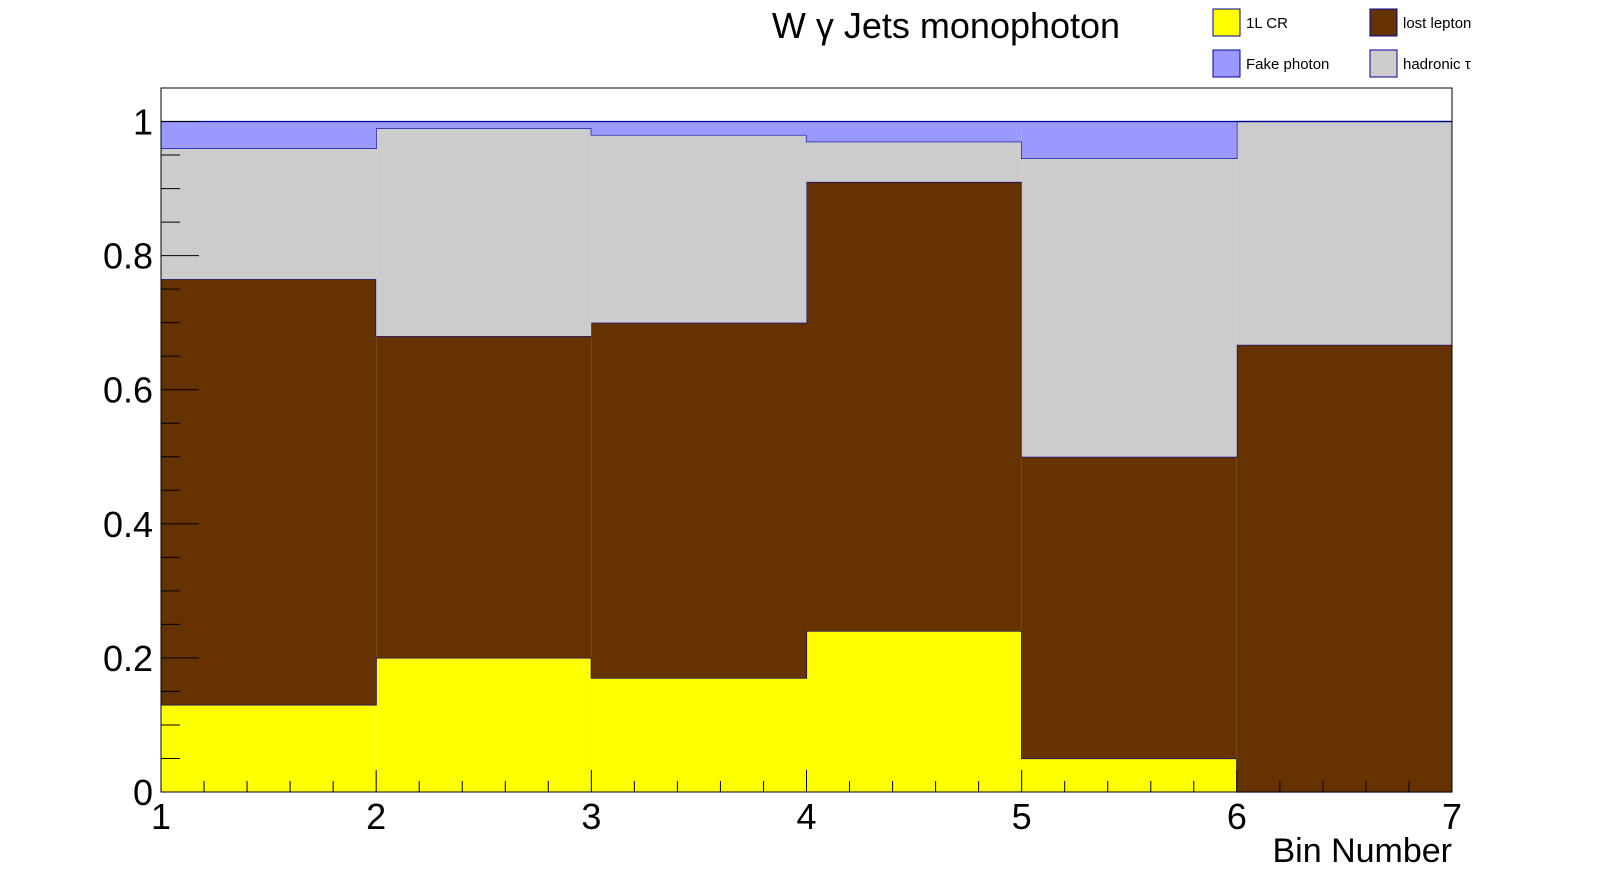 The height and width of the screenshot is (871, 1598). What do you see at coordinates (914, 161) in the screenshot?
I see `bar-hadronic--bin-4` at bounding box center [914, 161].